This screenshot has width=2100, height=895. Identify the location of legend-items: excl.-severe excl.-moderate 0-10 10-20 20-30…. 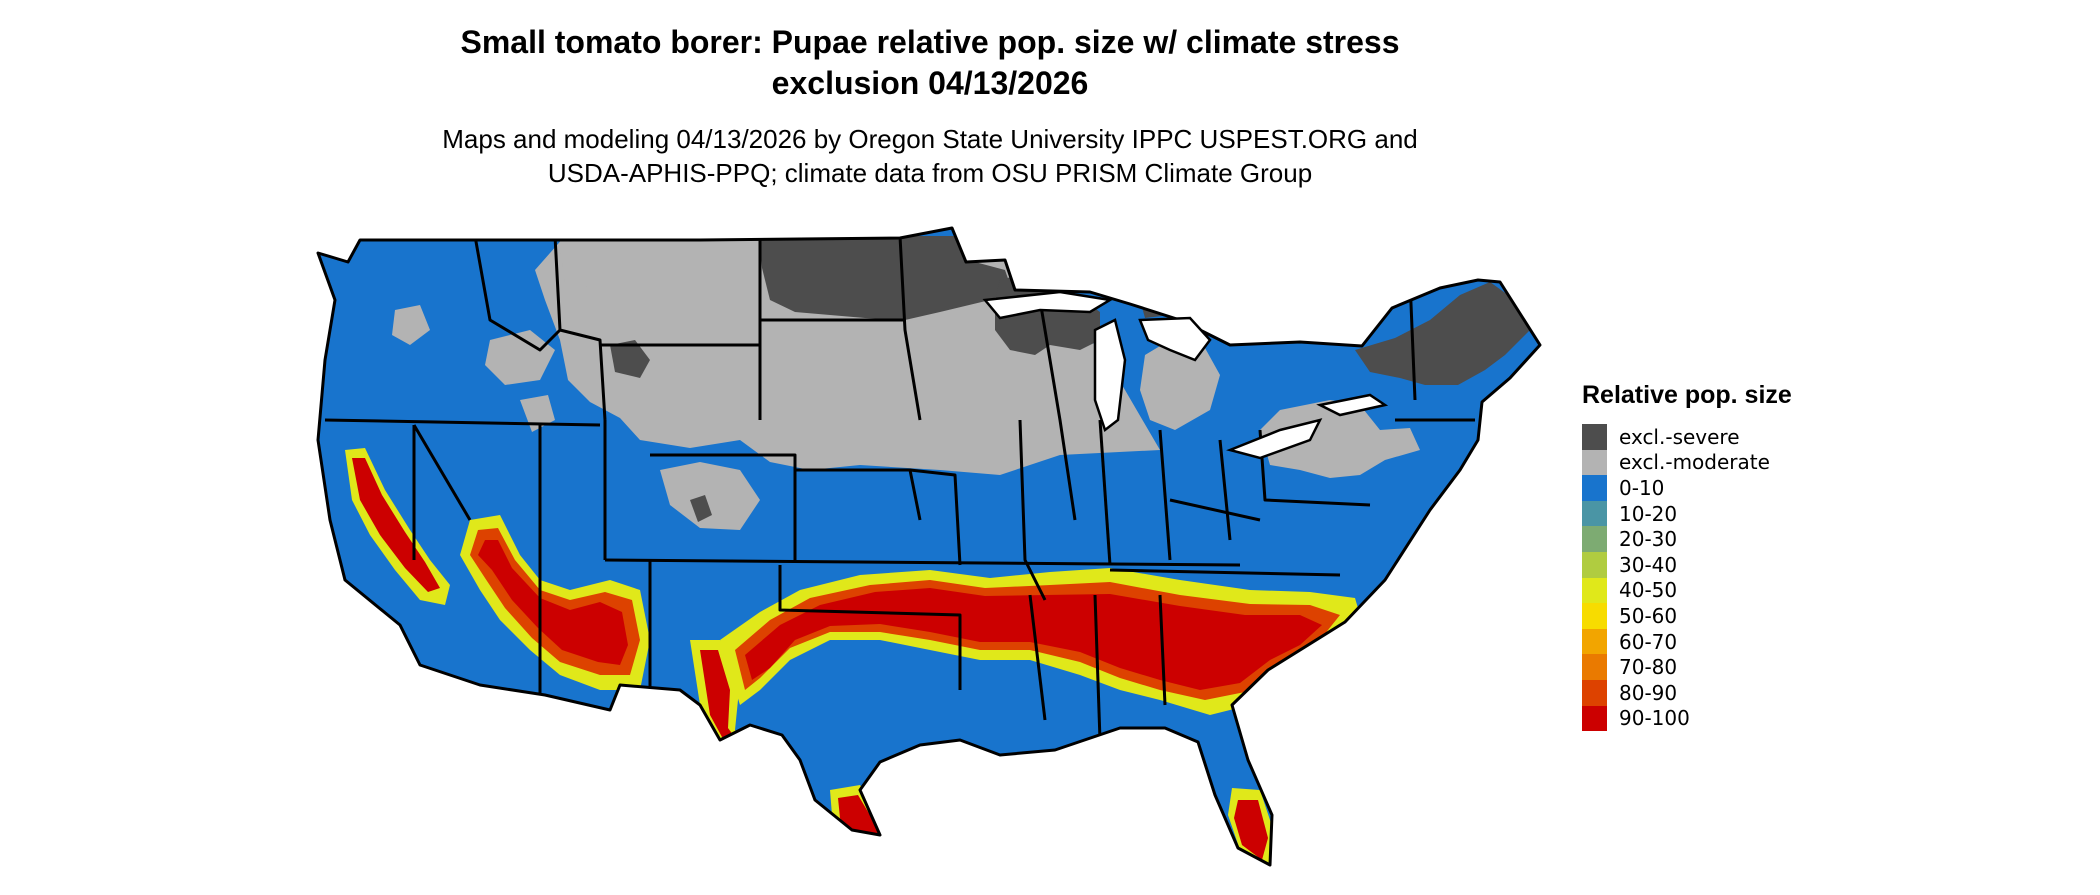
(1687, 578).